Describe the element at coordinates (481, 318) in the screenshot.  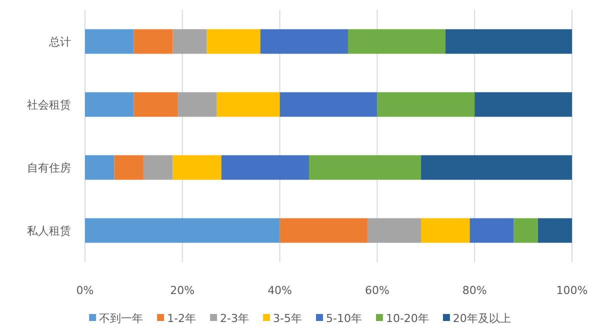
I see `legend-label: 20年及以上` at that location.